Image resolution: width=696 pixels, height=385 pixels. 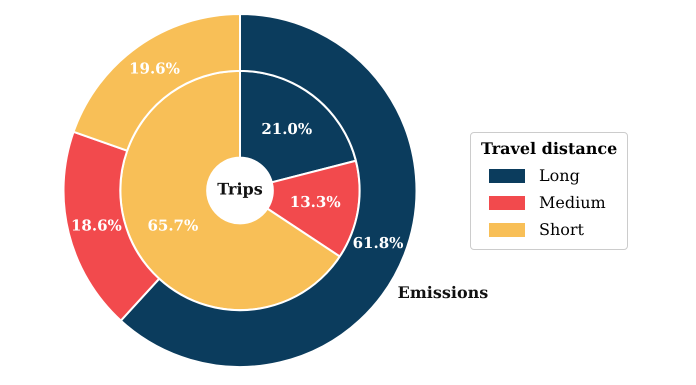 I want to click on data-label: 13.3%, so click(x=315, y=202).